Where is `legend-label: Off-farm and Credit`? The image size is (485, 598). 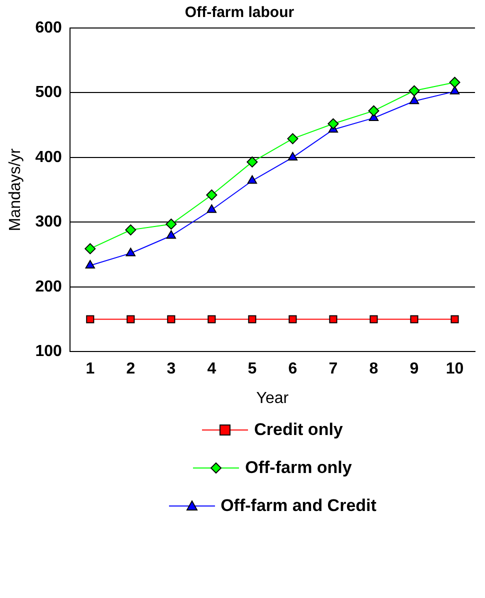 legend-label: Off-farm and Credit is located at coordinates (298, 506).